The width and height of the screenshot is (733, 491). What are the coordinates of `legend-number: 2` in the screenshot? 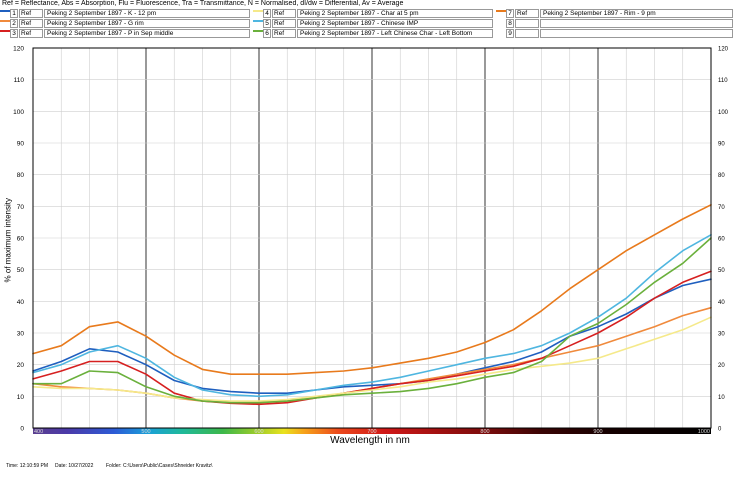 It's located at (14, 23).